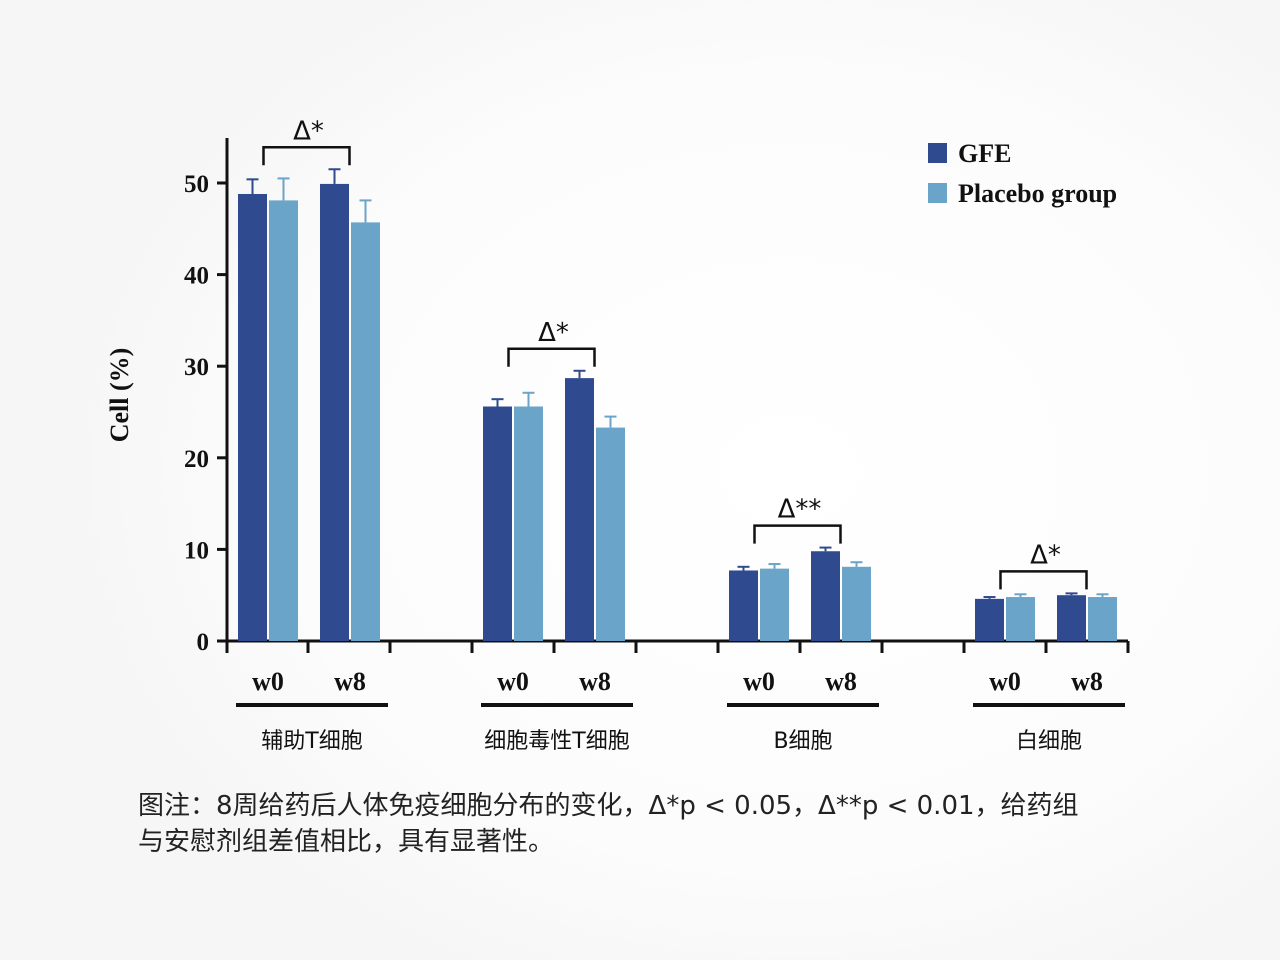 The height and width of the screenshot is (960, 1280). Describe the element at coordinates (556, 741) in the screenshot. I see `group-label: 细胞毒性T细胞` at that location.